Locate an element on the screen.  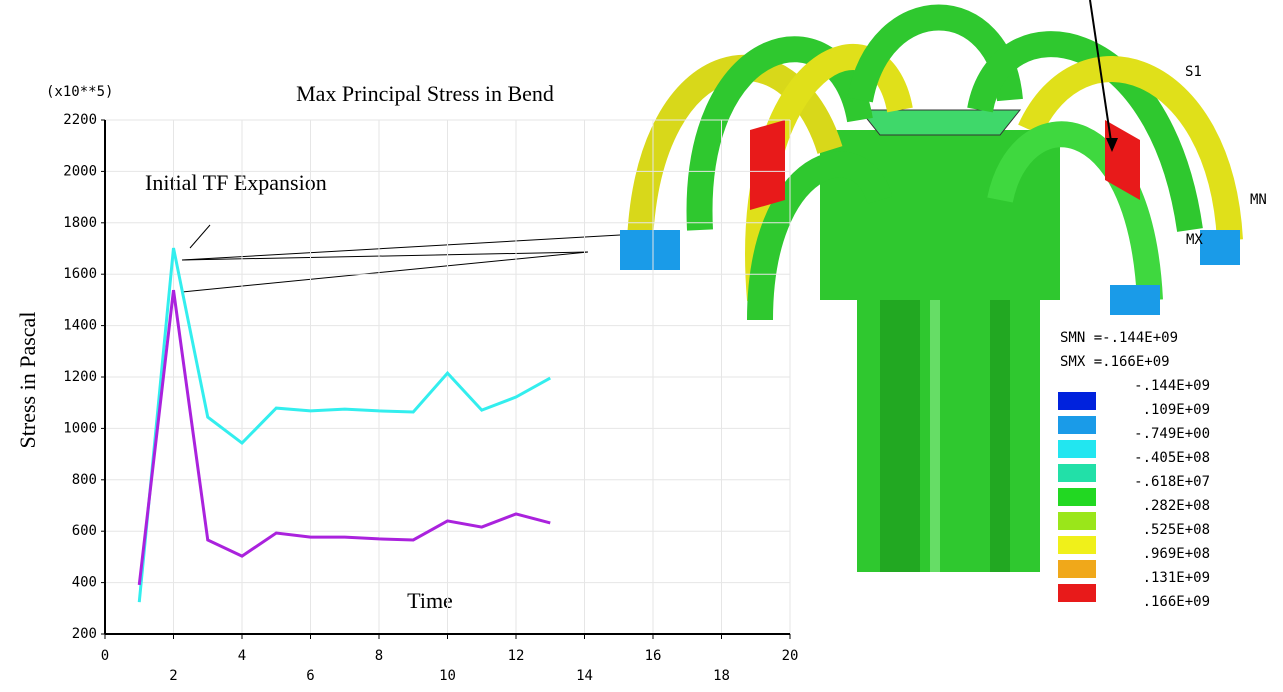
model-label: MN is located at coordinates (1258, 200).